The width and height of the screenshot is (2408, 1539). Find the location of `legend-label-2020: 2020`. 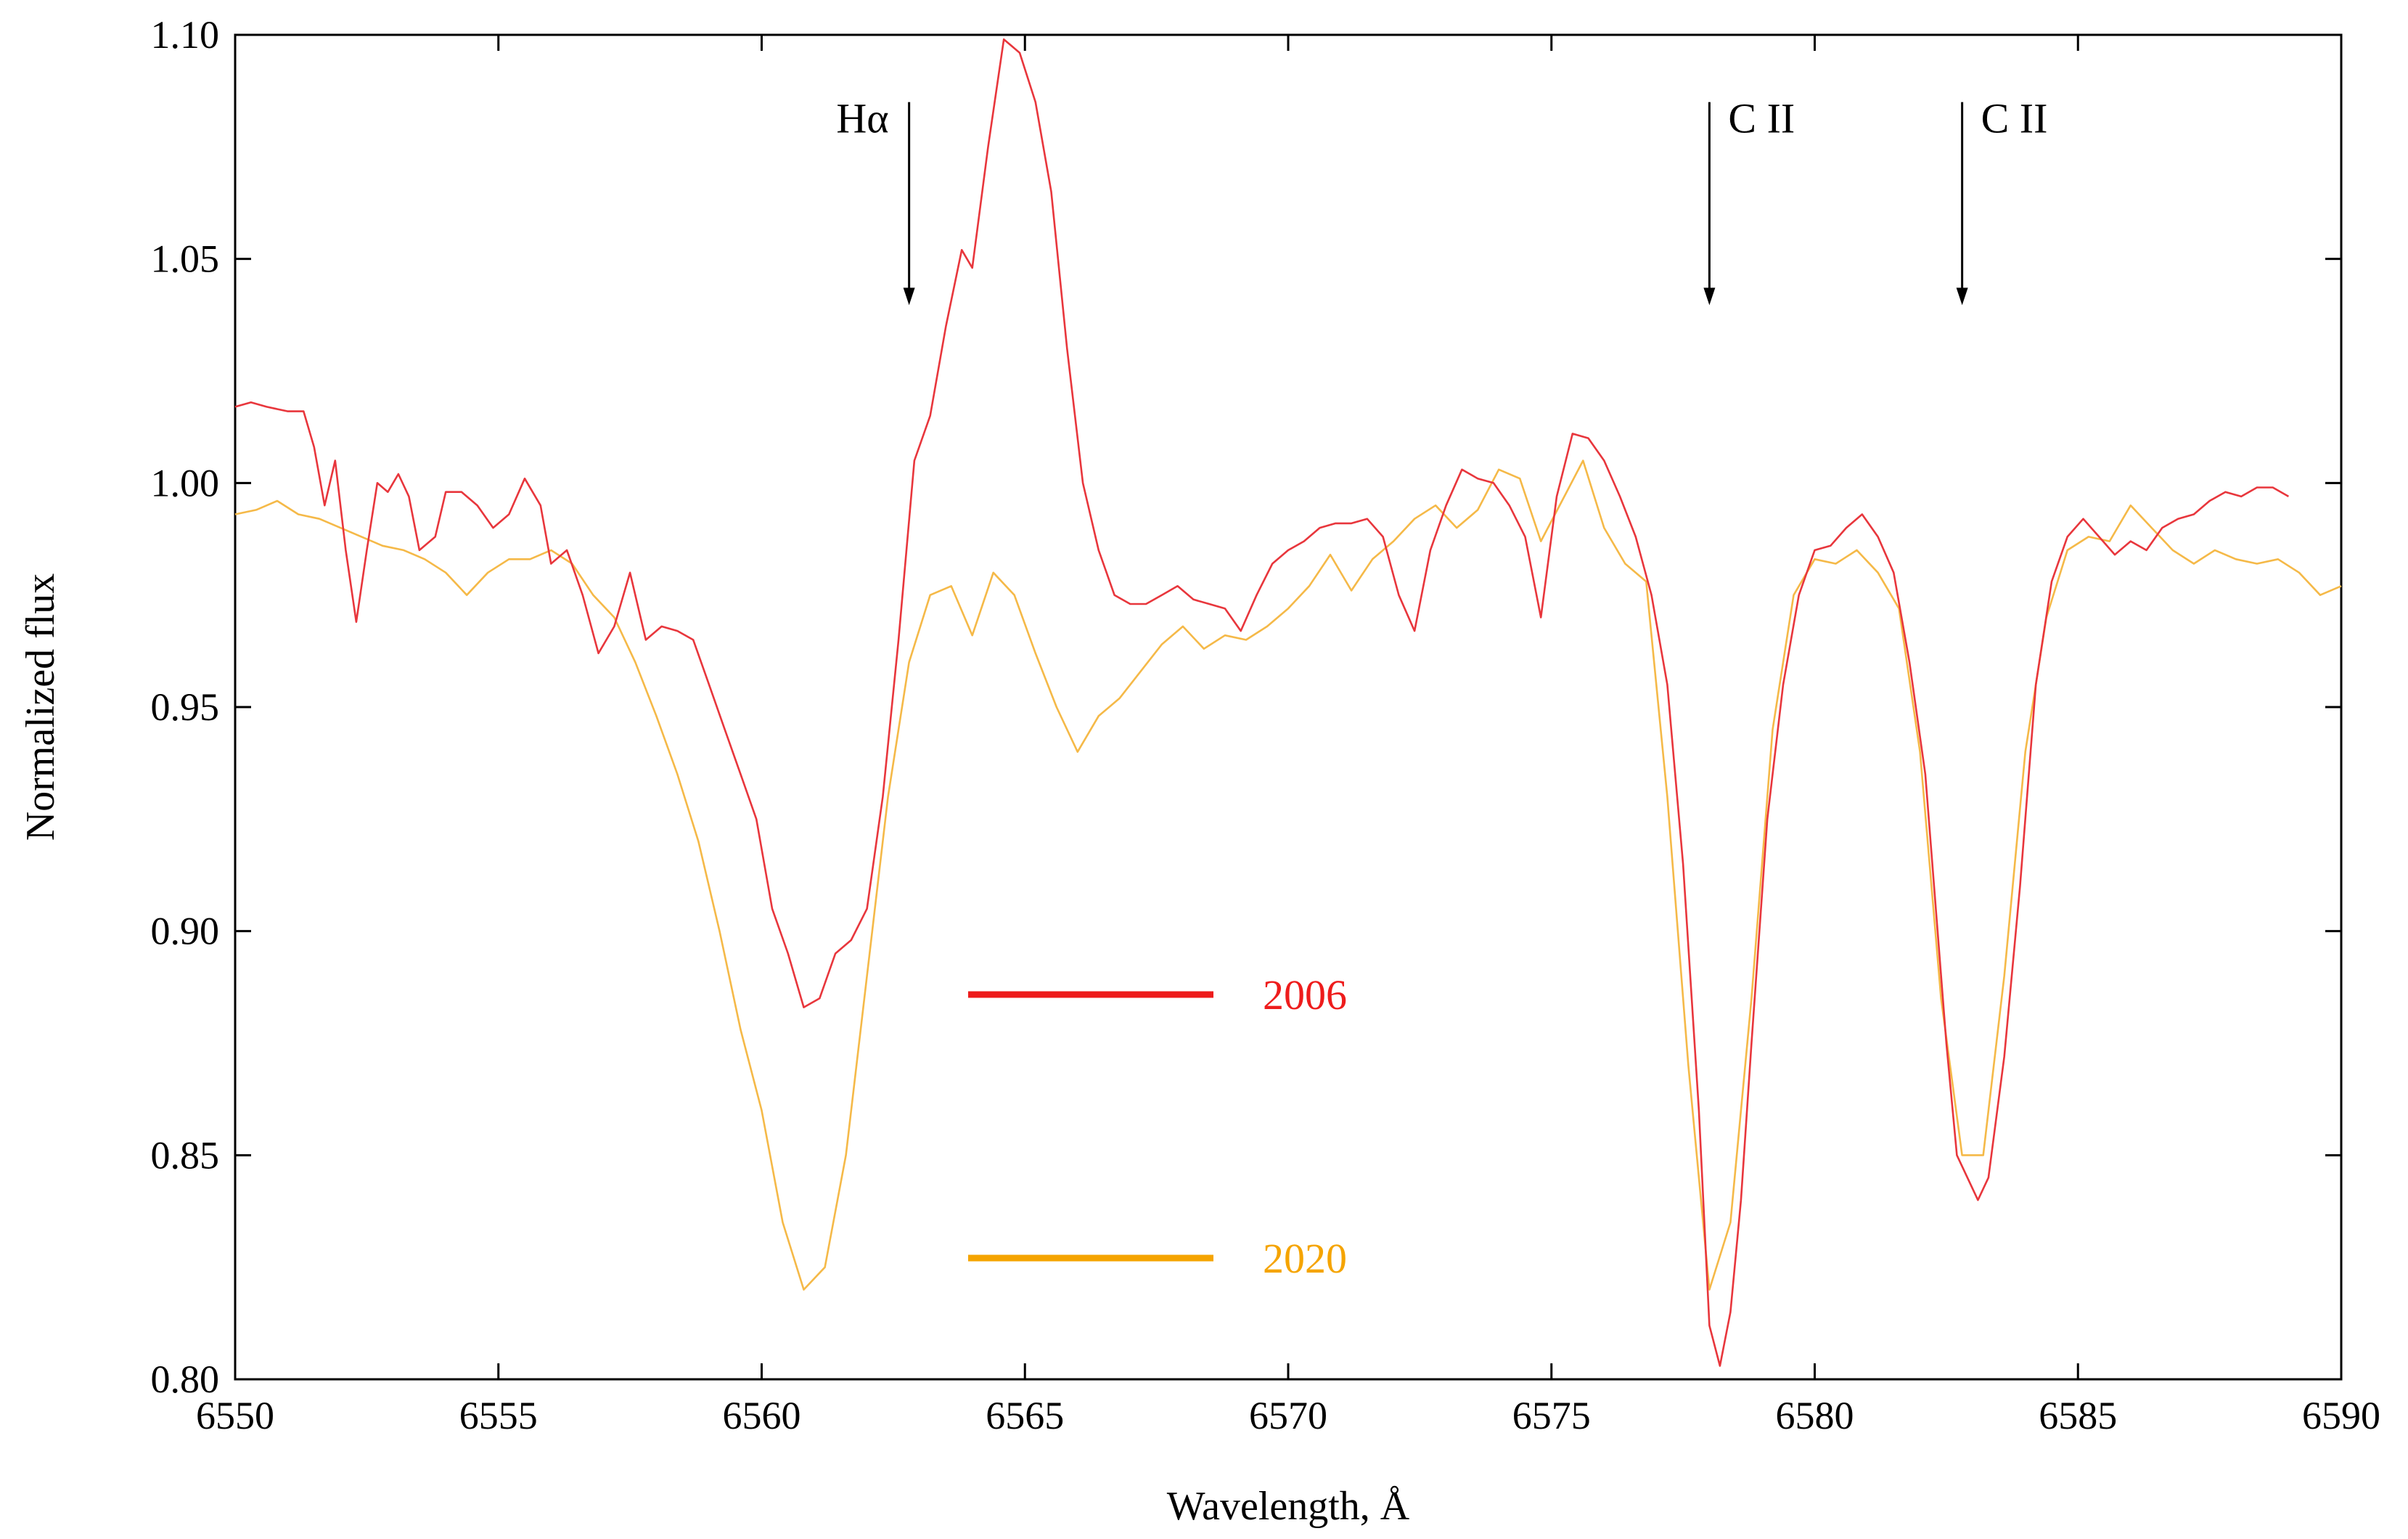

legend-label-2020: 2020 is located at coordinates (1305, 1258).